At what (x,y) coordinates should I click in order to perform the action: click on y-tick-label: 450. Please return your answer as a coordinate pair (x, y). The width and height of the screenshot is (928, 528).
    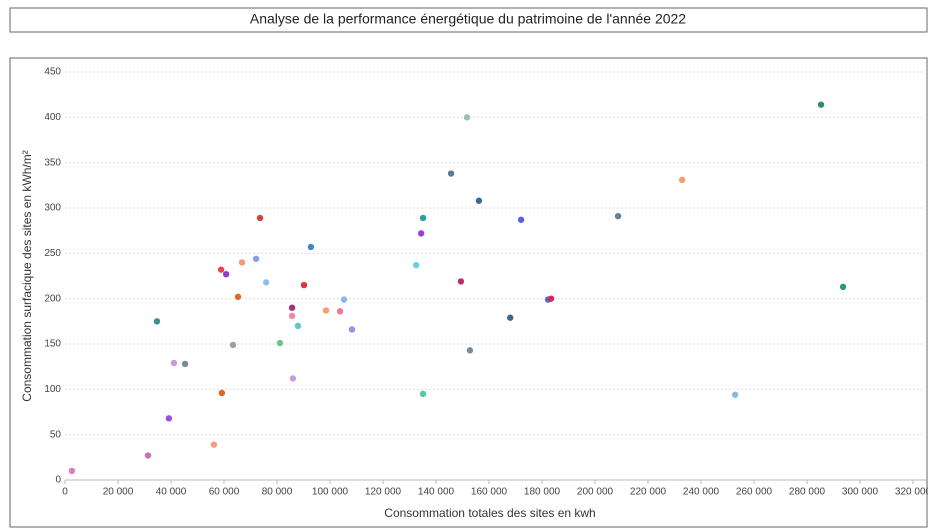
    Looking at the image, I should click on (52, 72).